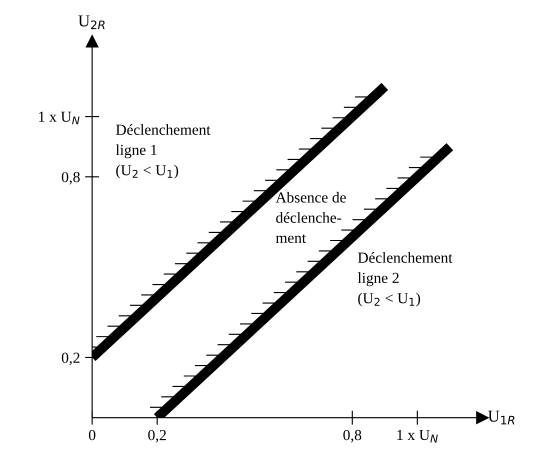 The image size is (542, 459). I want to click on x-axis-title: U$_{1R}$, so click(501, 417).